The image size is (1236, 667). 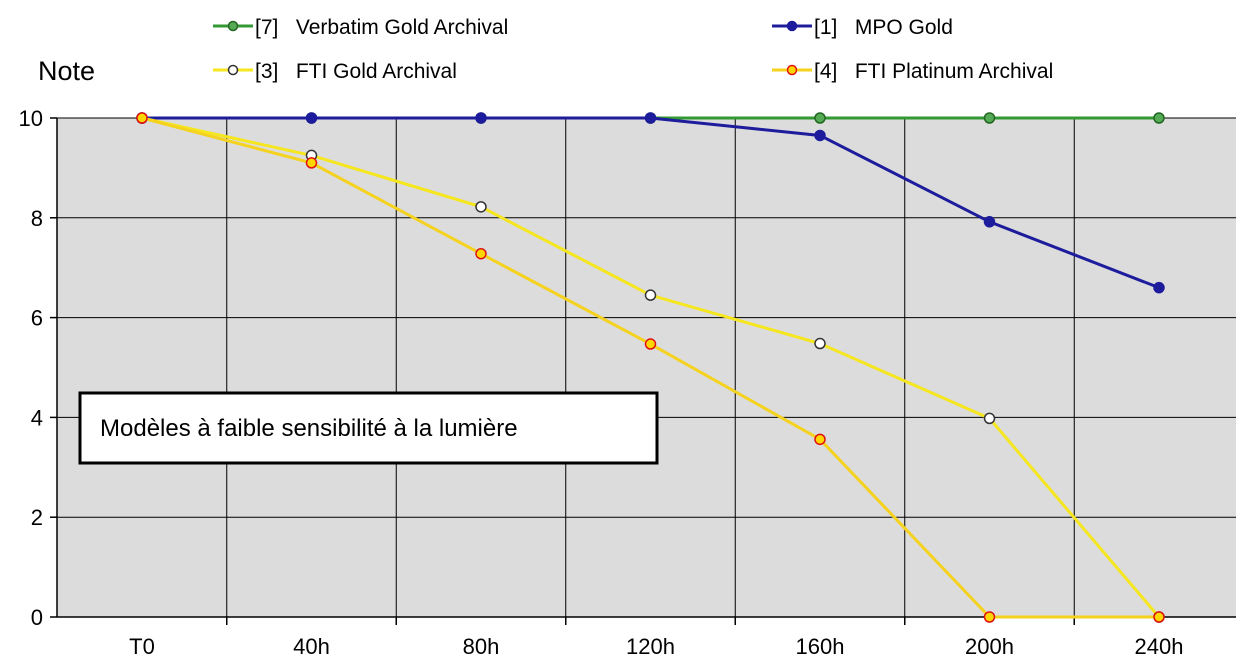 What do you see at coordinates (31, 368) in the screenshot?
I see `y-tick-labels: 0 2 4 6 8 10` at bounding box center [31, 368].